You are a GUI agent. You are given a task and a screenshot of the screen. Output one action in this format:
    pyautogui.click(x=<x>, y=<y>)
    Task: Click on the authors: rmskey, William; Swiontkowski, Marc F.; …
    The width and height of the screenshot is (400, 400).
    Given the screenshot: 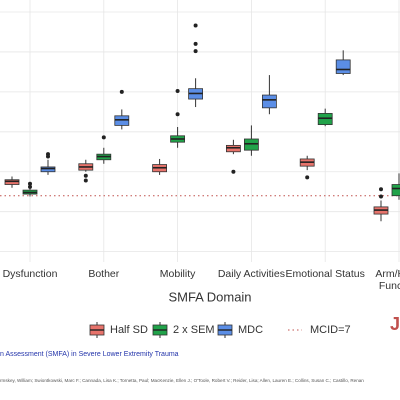 What is the action you would take?
    pyautogui.click(x=182, y=380)
    